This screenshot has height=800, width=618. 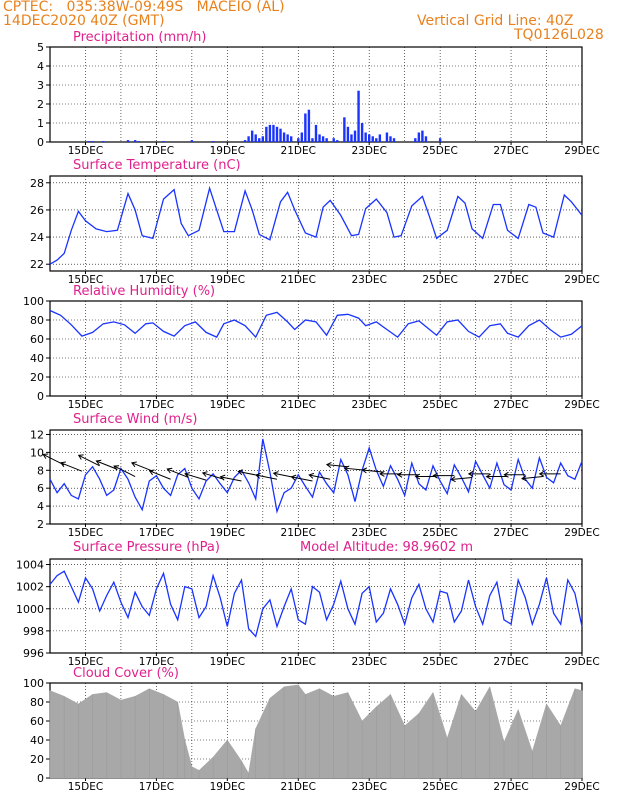 What do you see at coordinates (439, 280) in the screenshot?
I see `temperature-xtick-label: 25DEC` at bounding box center [439, 280].